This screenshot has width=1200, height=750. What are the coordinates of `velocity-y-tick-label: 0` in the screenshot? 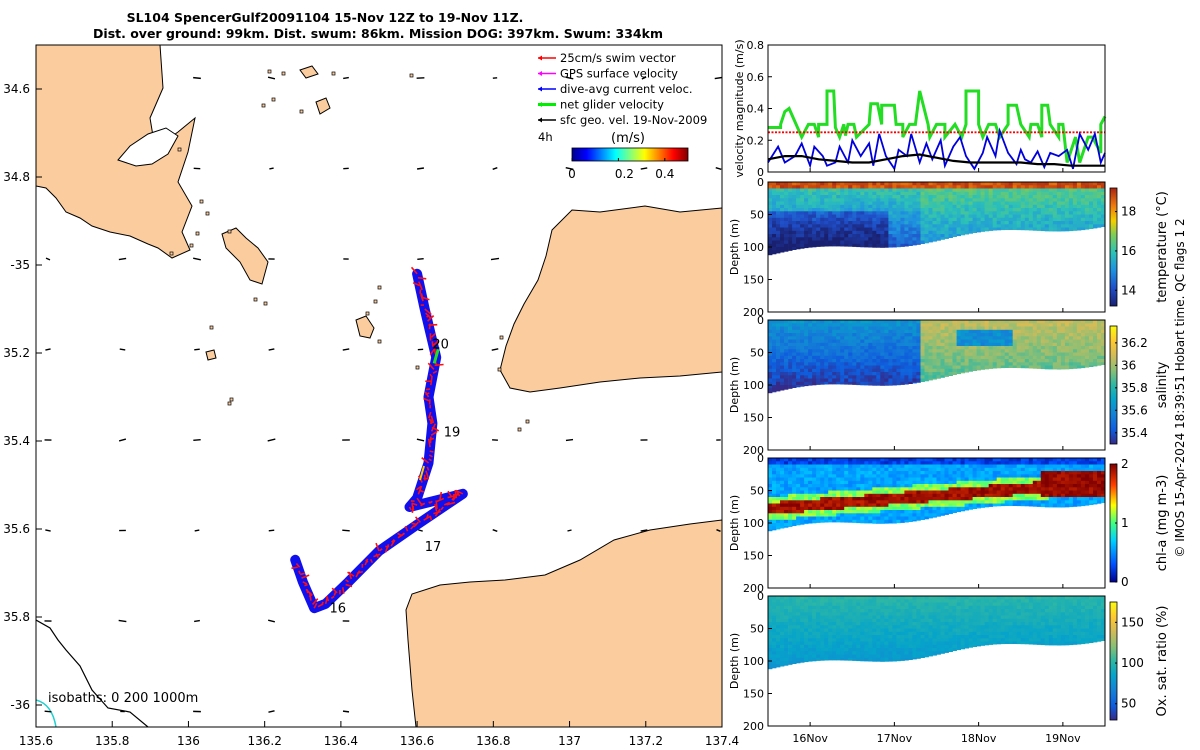 It's located at (760, 172).